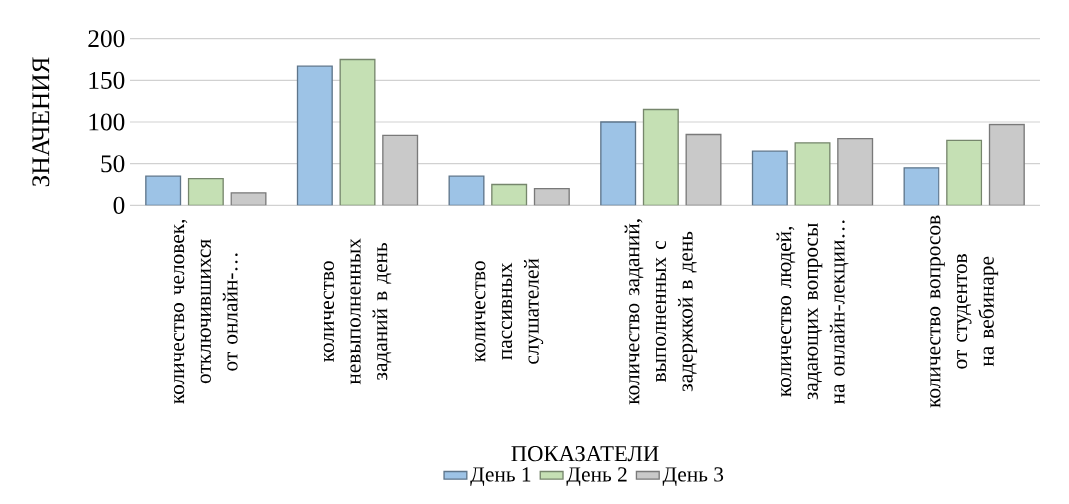  What do you see at coordinates (964, 311) in the screenshot?
I see `x-tick-label: количество вопросов от студентов на вебинаре` at bounding box center [964, 311].